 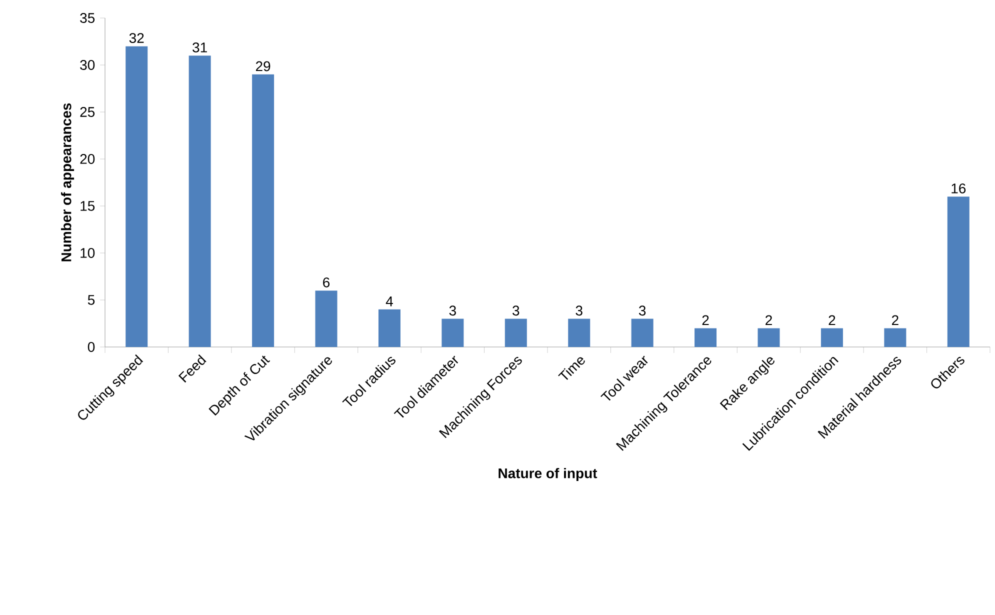 What do you see at coordinates (87, 159) in the screenshot?
I see `y-tick-label: 20` at bounding box center [87, 159].